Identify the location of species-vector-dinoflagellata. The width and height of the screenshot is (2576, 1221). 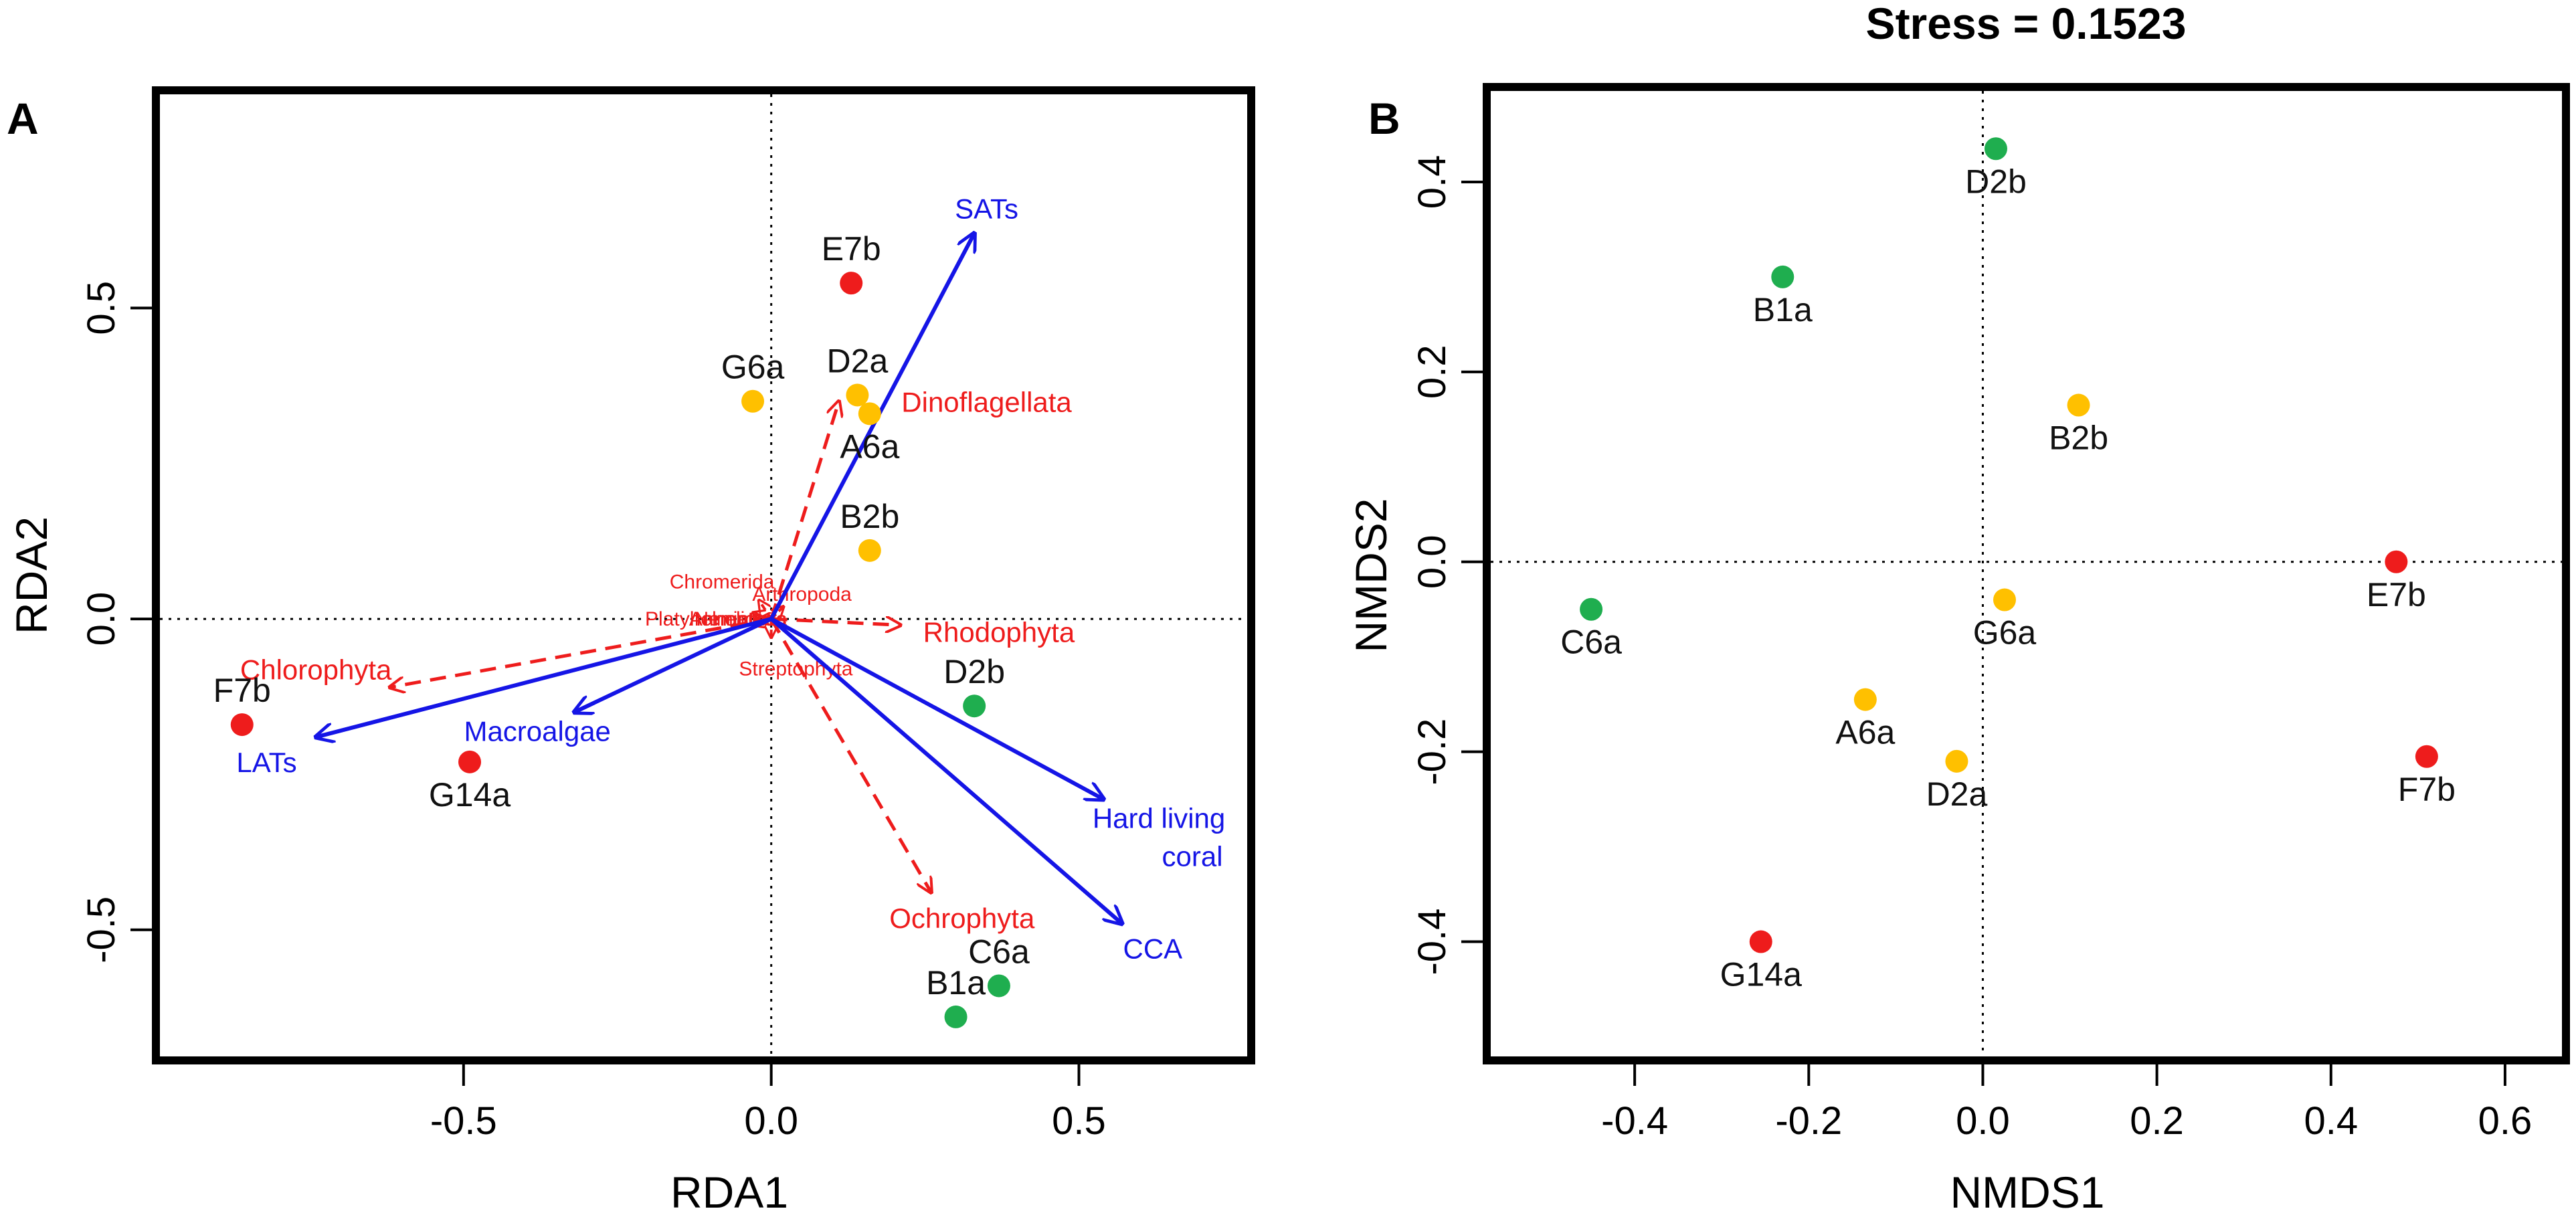
(804, 511).